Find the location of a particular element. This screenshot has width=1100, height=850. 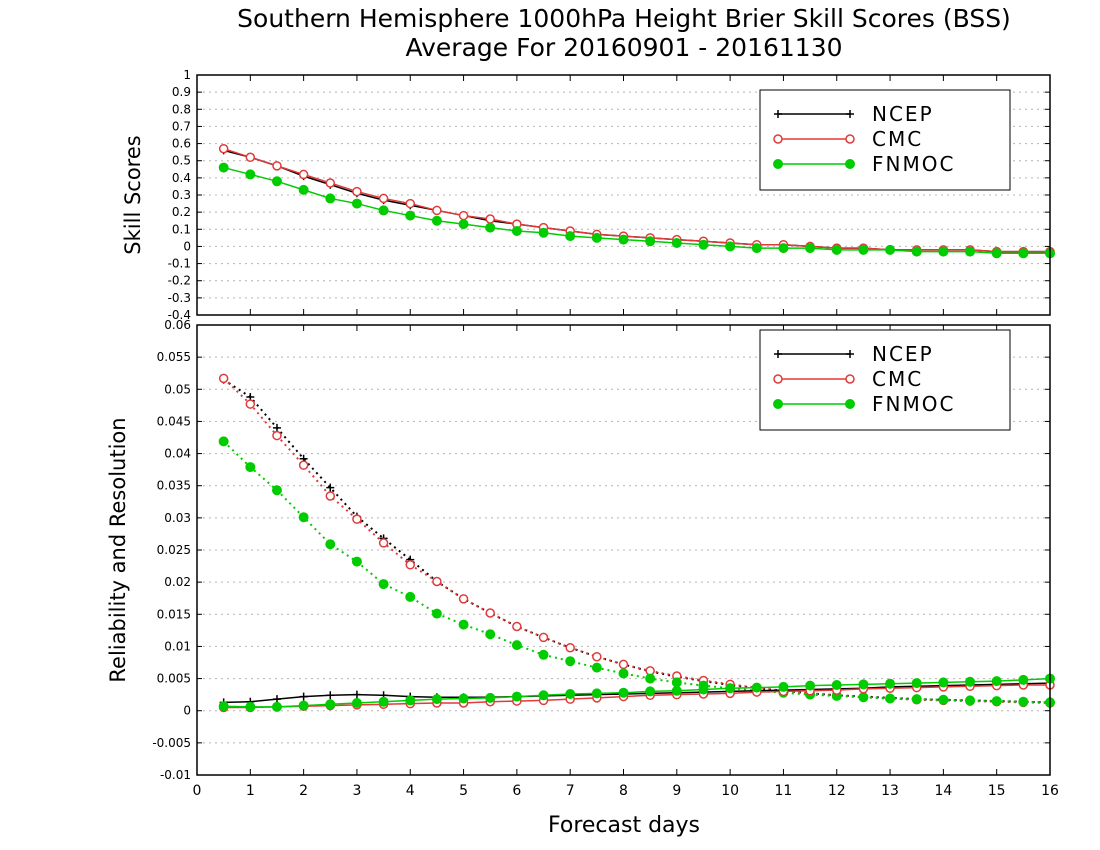

y-tick-label: 0.025 is located at coordinates (174, 550).